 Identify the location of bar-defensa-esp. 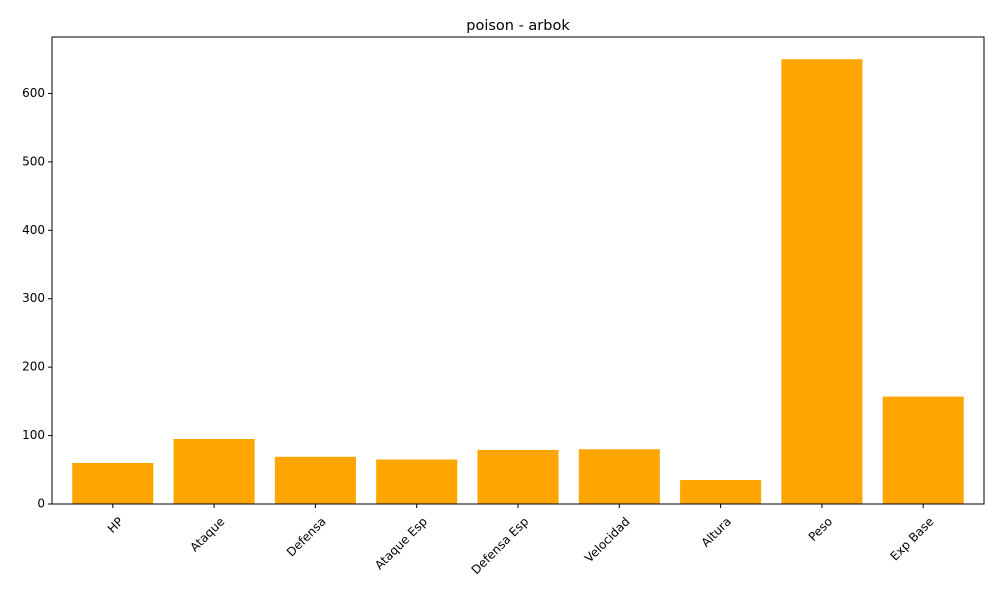
(518, 476).